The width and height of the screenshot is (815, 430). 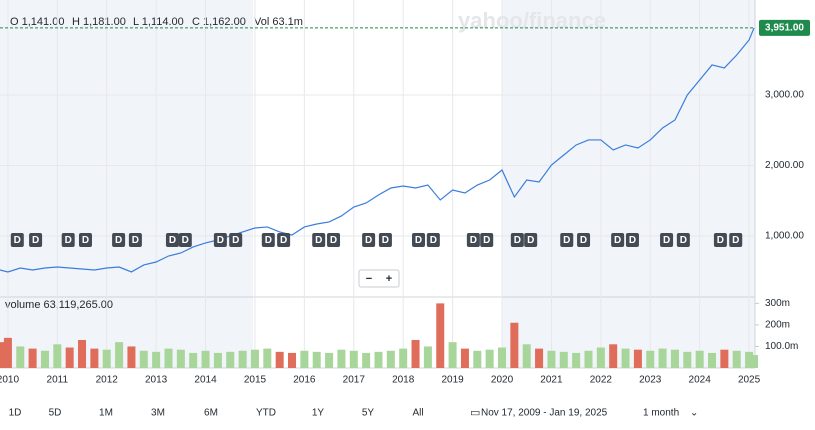 I want to click on range-button: 1D, so click(x=15, y=413).